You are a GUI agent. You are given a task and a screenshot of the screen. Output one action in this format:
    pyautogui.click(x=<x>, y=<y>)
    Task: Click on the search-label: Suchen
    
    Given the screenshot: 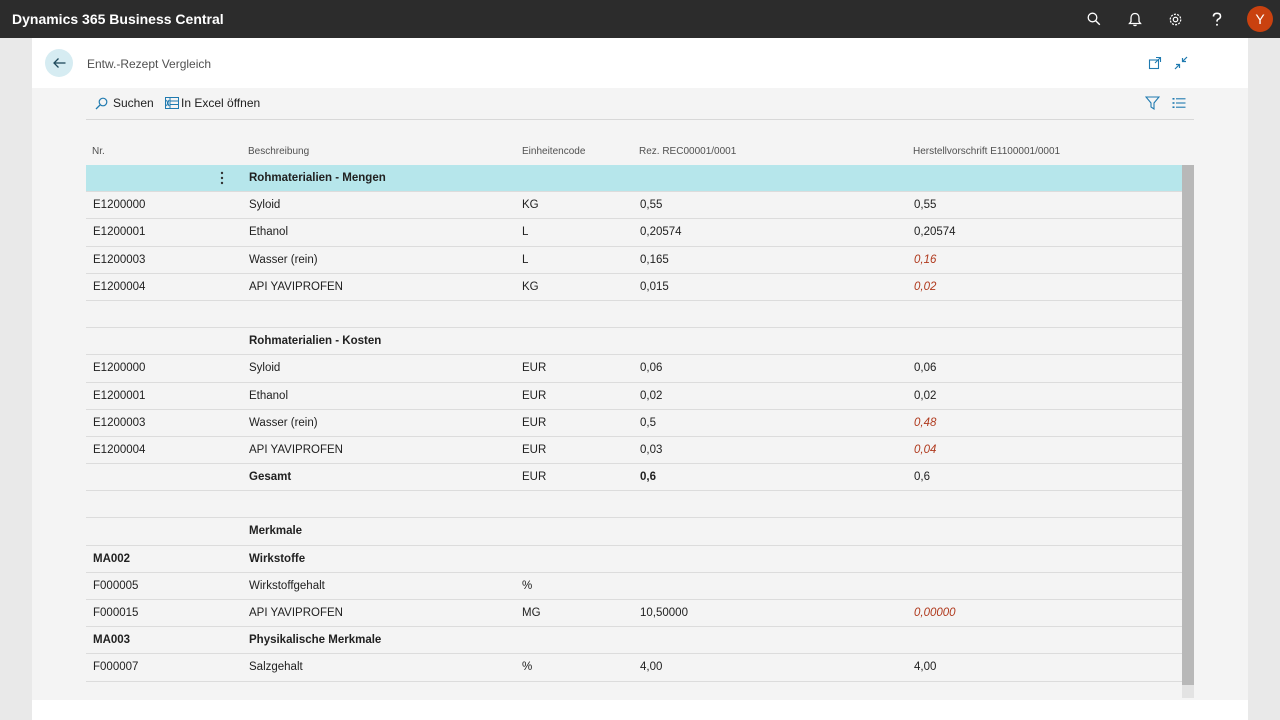 What is the action you would take?
    pyautogui.click(x=133, y=103)
    